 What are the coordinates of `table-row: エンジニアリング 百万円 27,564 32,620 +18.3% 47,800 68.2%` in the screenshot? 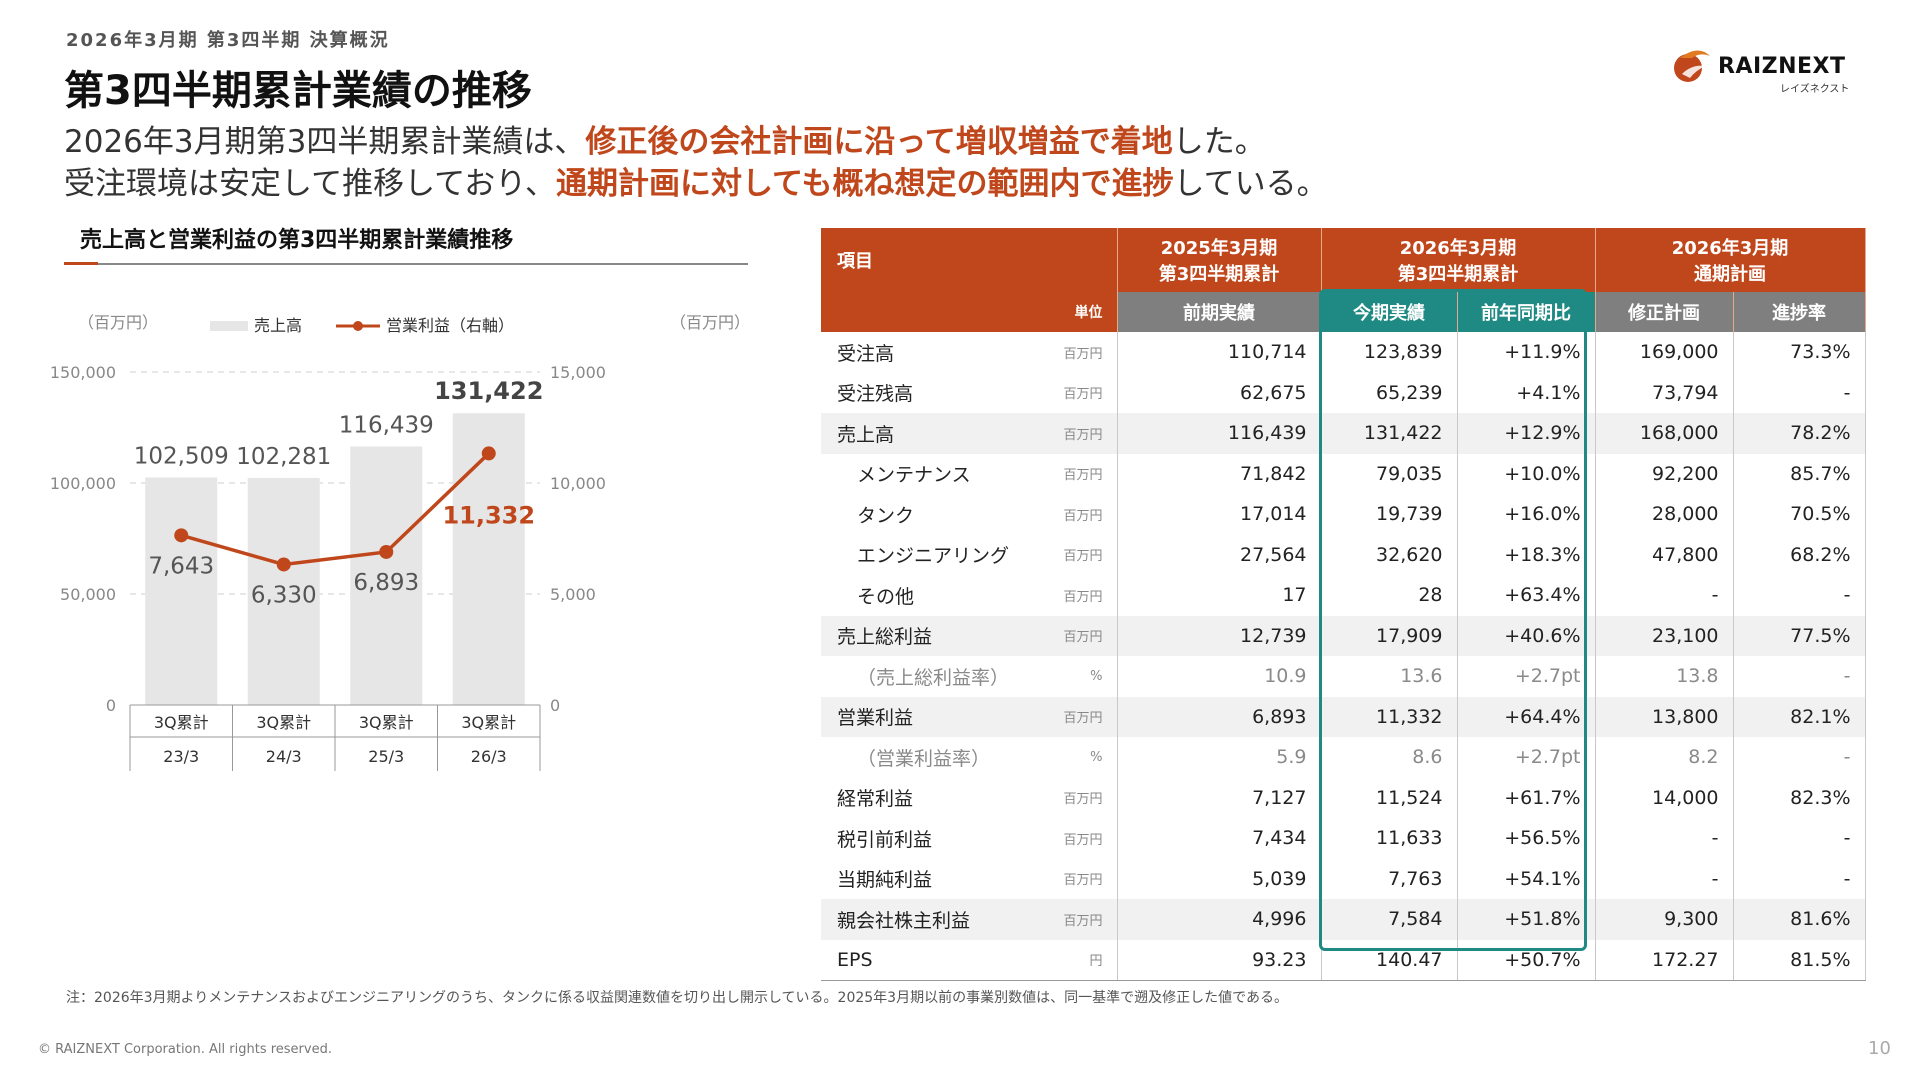 It's located at (1343, 554).